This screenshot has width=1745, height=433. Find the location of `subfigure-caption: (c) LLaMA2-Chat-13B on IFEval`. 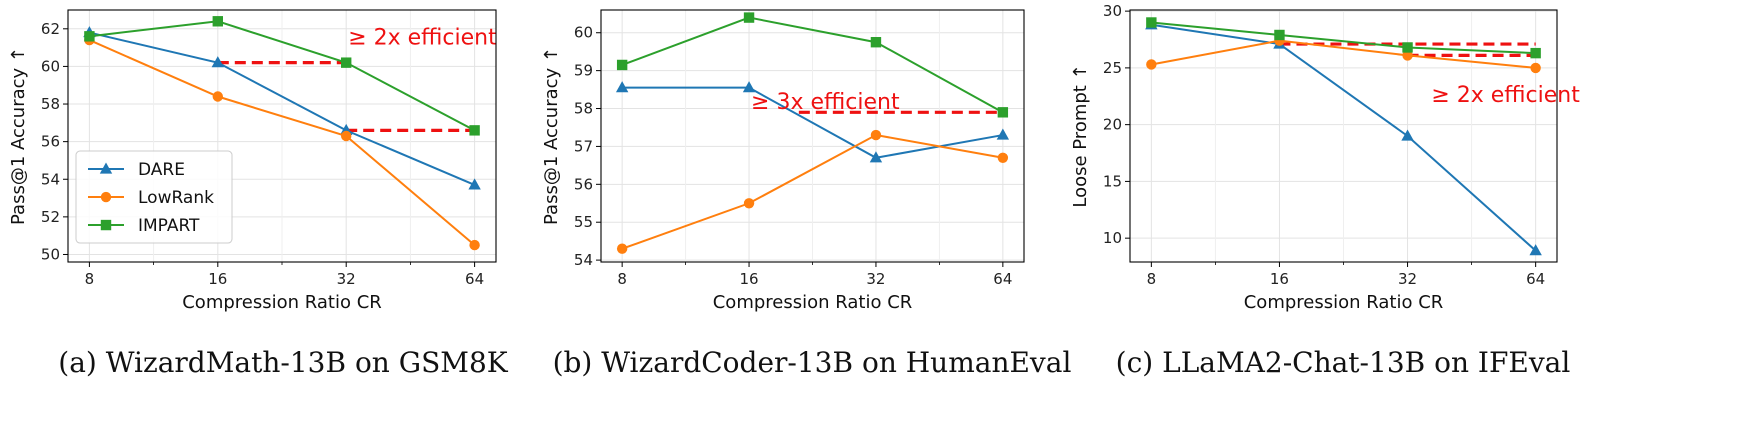

subfigure-caption: (c) LLaMA2-Chat-13B on IFEval is located at coordinates (1343, 362).